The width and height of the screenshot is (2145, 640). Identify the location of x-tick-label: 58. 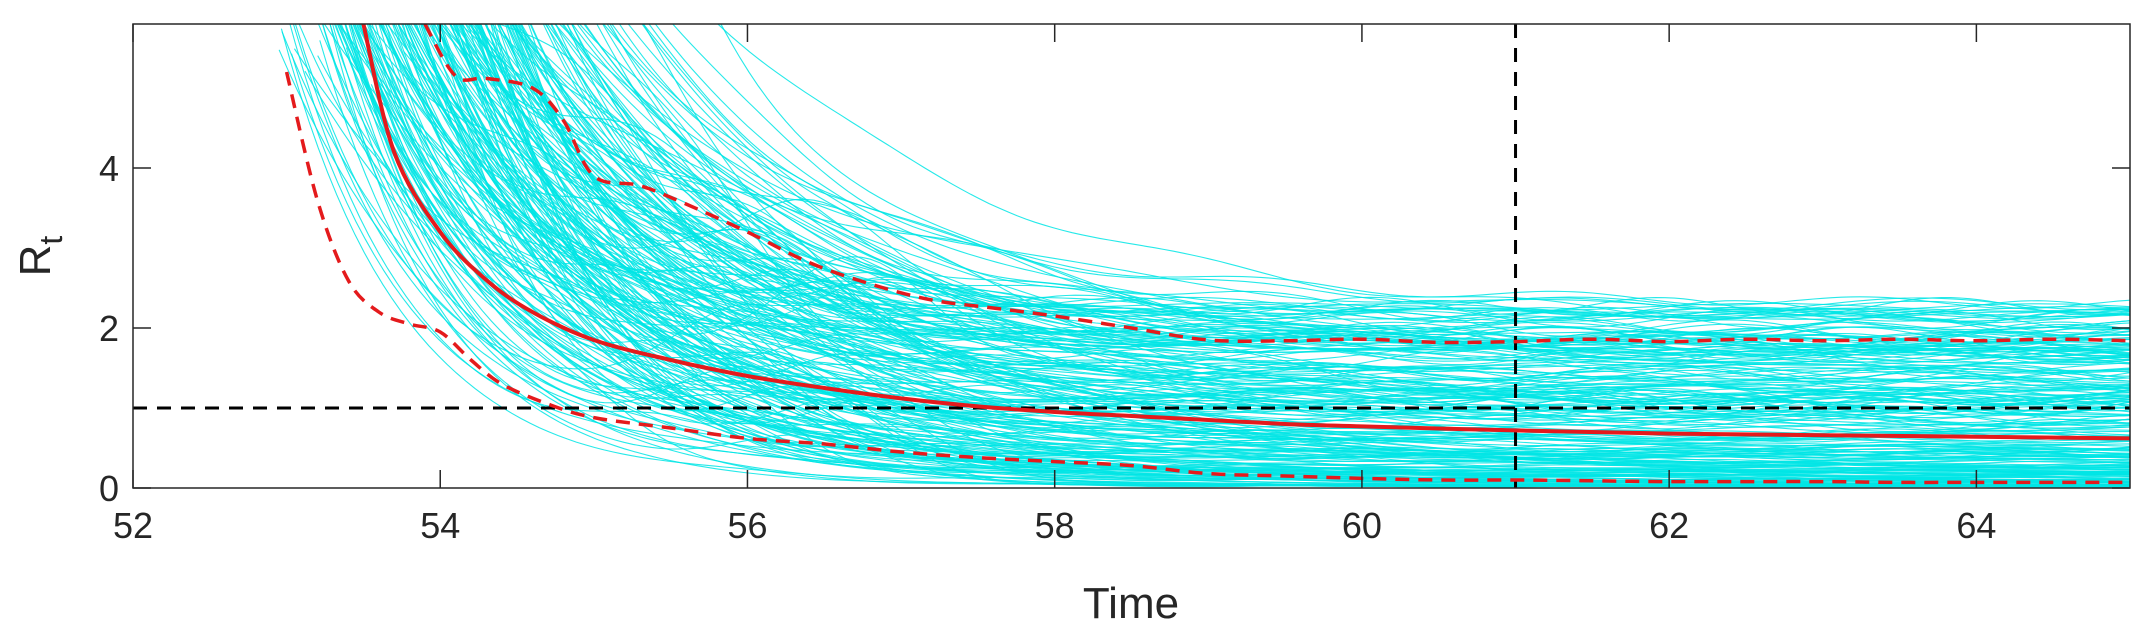
(1055, 525).